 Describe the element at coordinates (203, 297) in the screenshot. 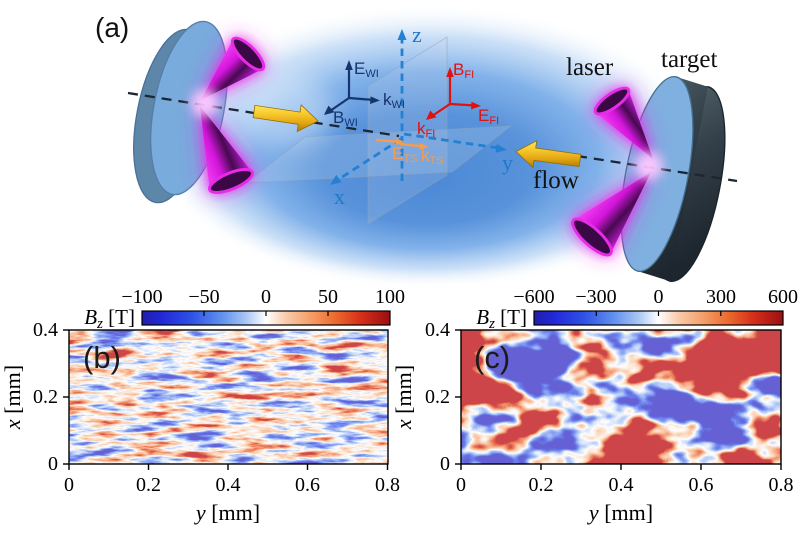

I see `svg-text: −50` at that location.